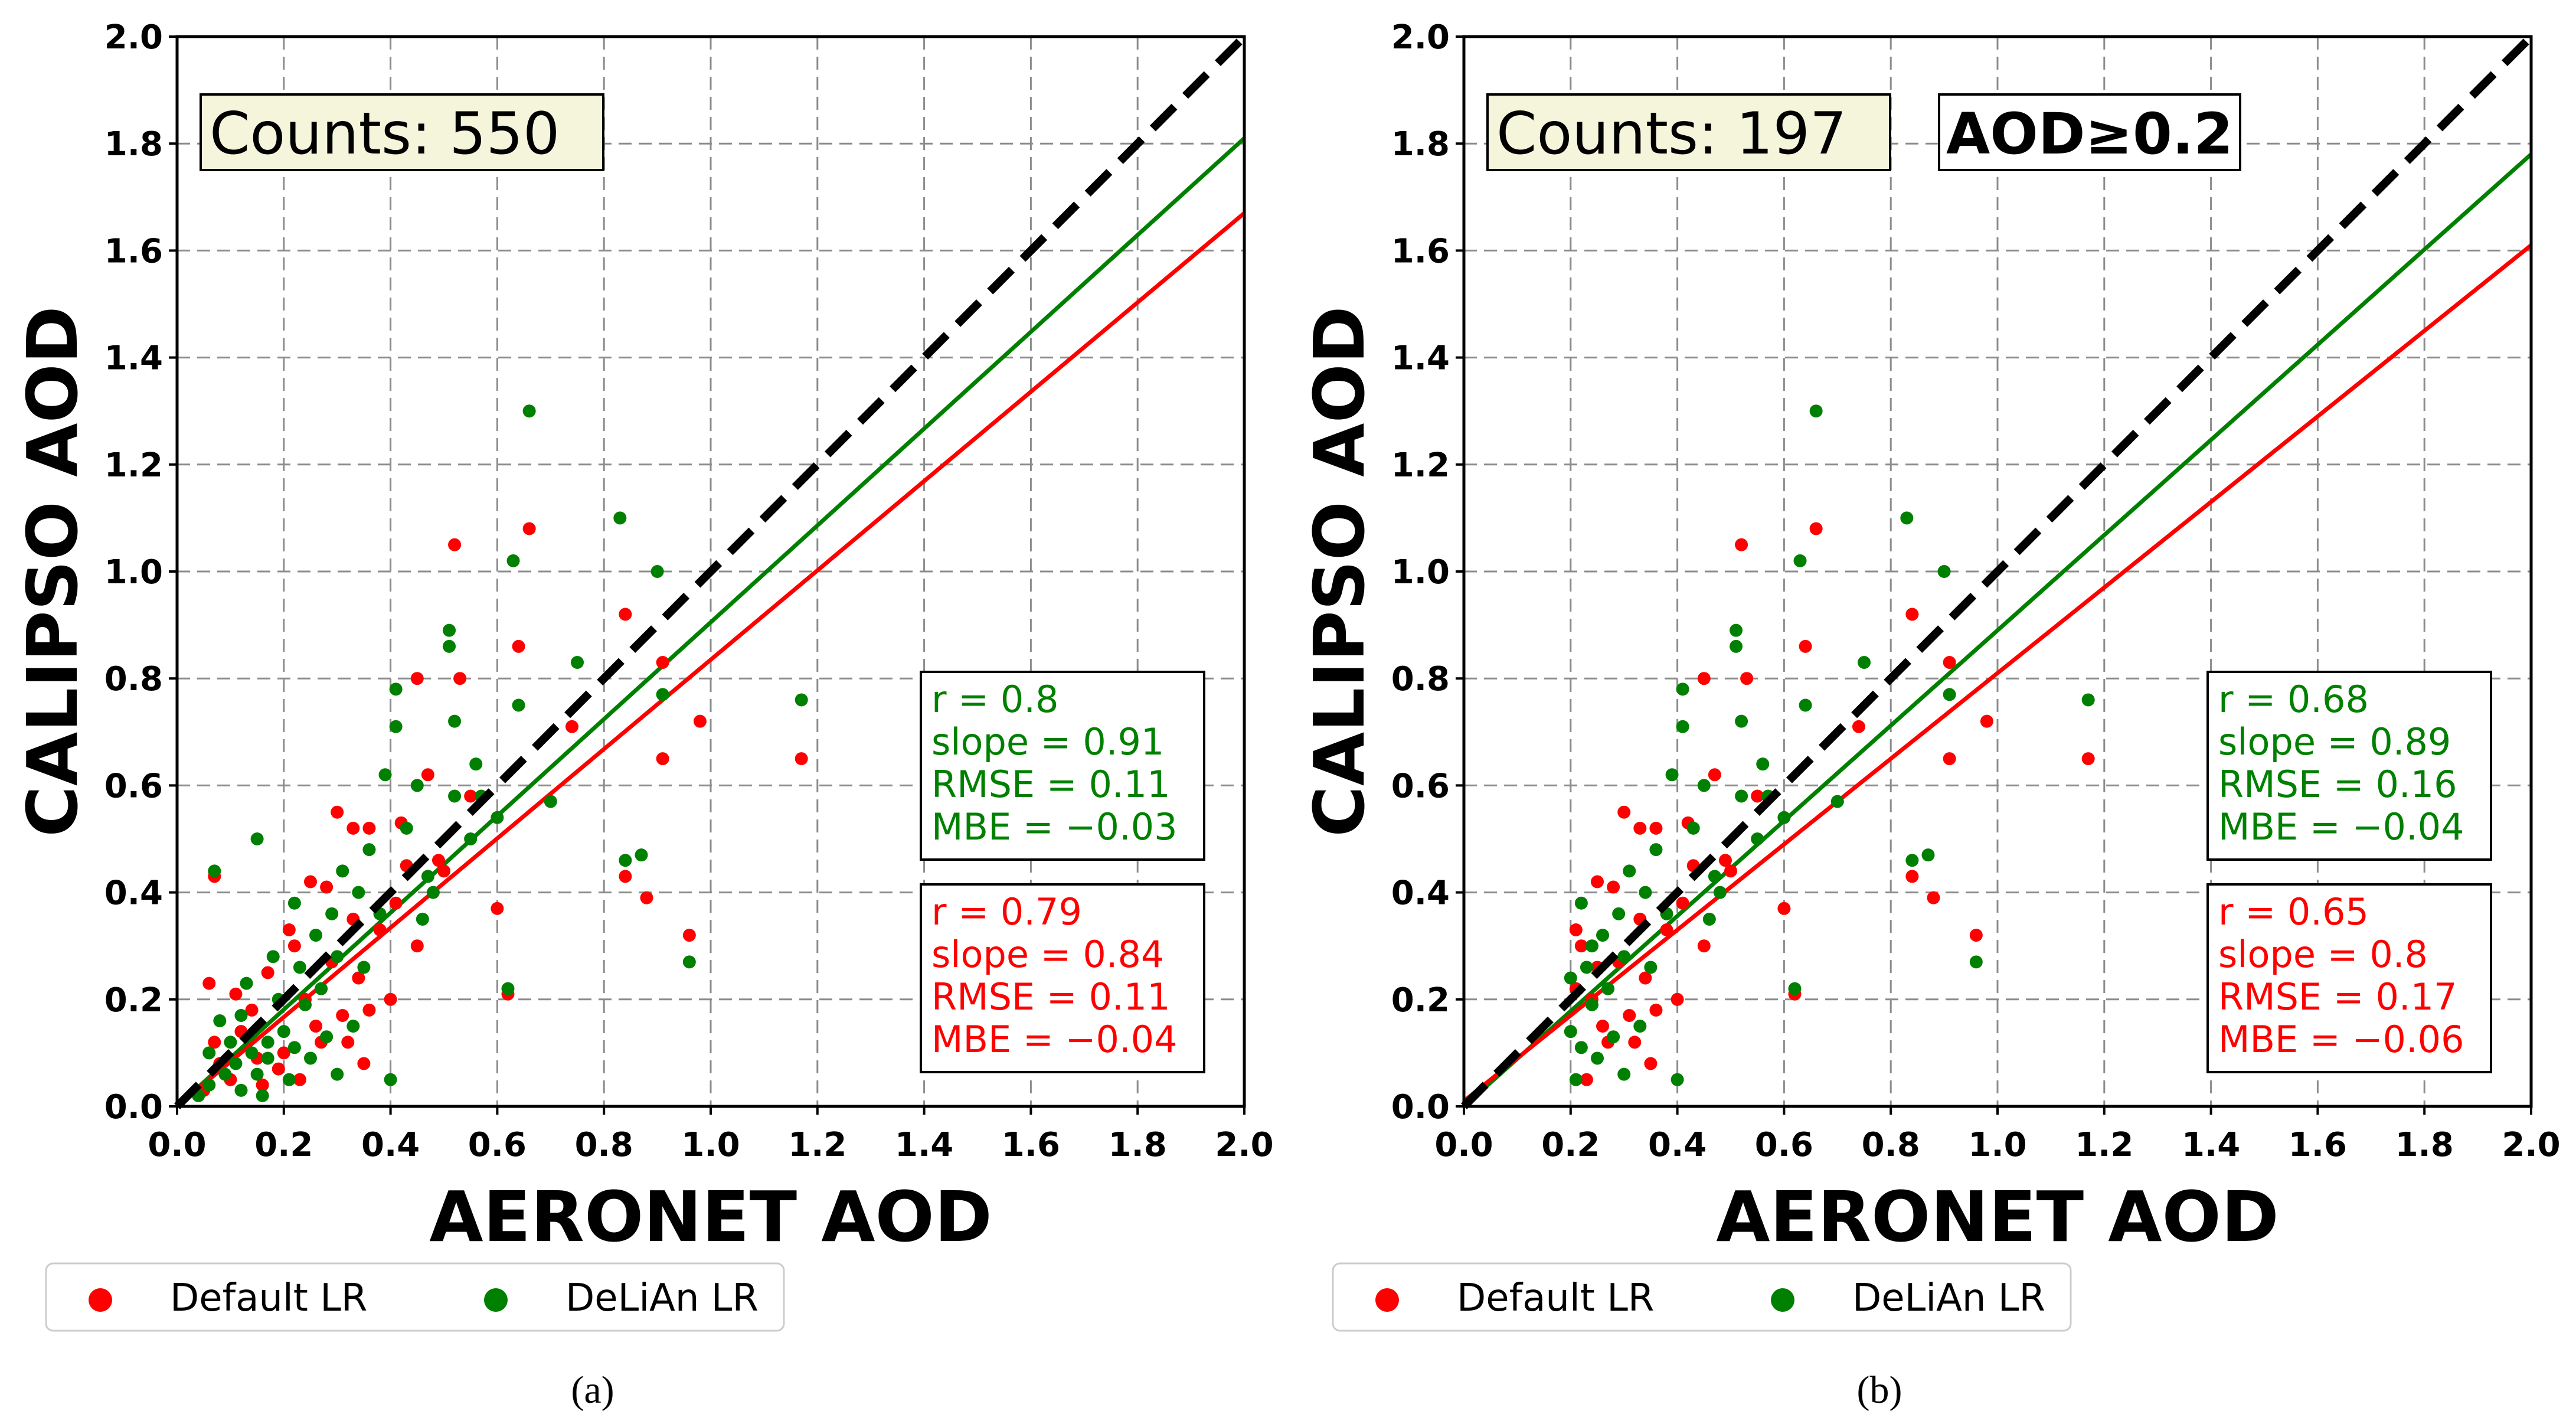  What do you see at coordinates (2424, 1145) in the screenshot?
I see `x-tick-label: 1.8` at bounding box center [2424, 1145].